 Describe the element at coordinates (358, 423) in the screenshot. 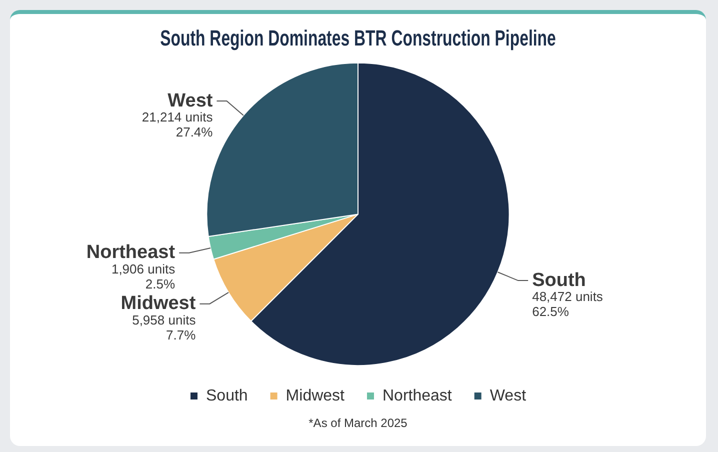

I see `text: *As of March 2025` at that location.